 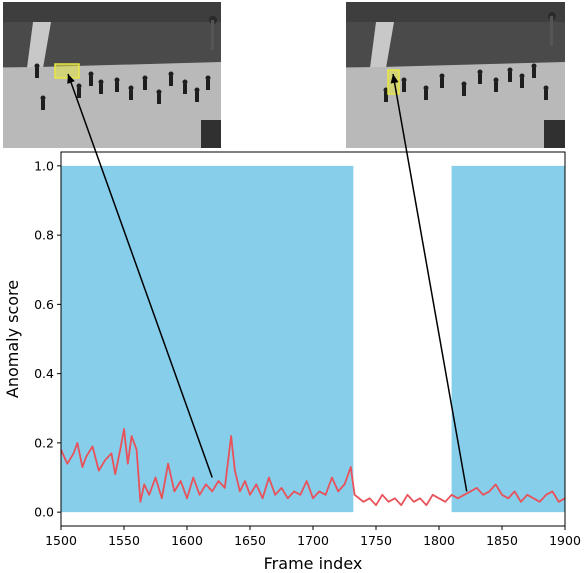 I want to click on x-tick-label-3: 1650, so click(x=250, y=540).